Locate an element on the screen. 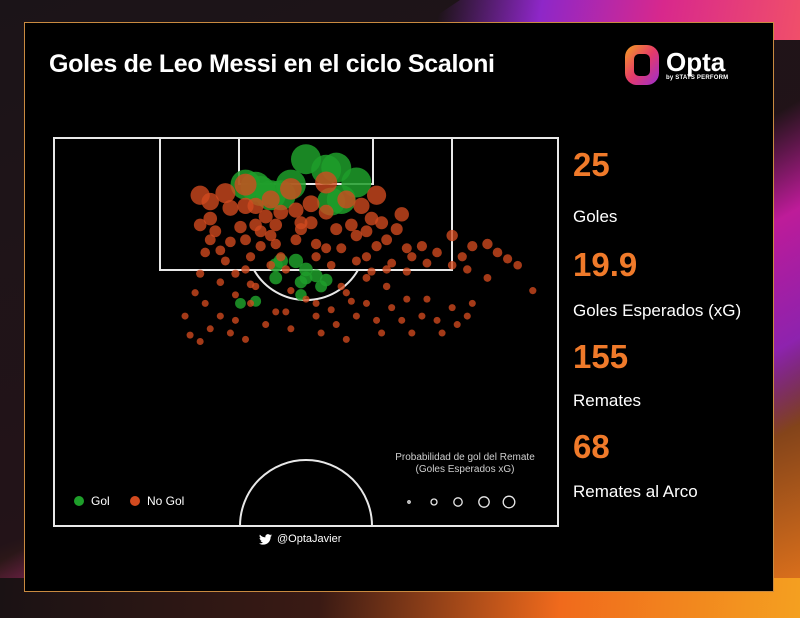  legend-goal-label: Gol is located at coordinates (100, 501).